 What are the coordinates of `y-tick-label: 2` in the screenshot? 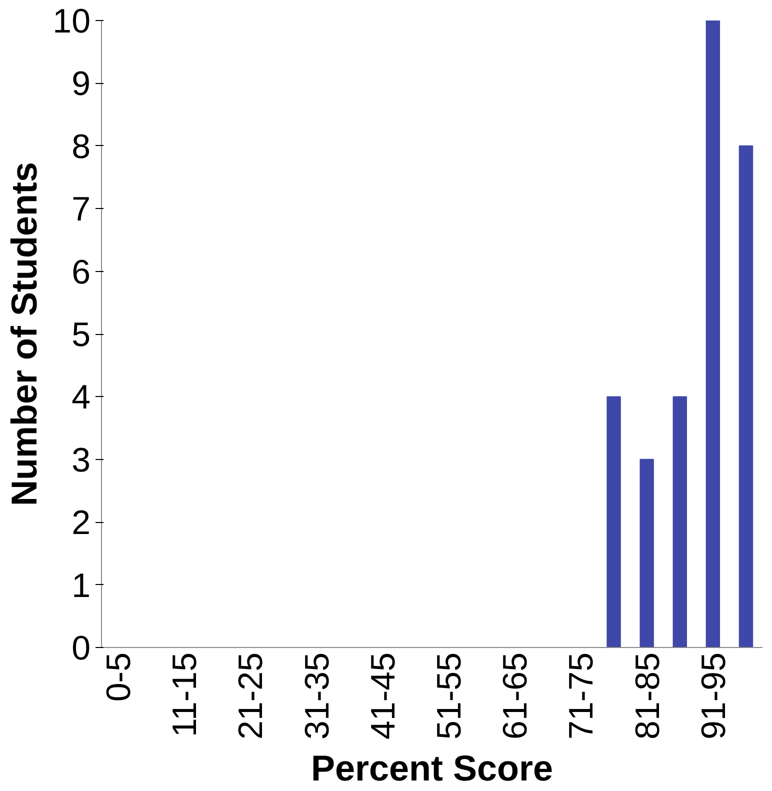 It's located at (81, 523).